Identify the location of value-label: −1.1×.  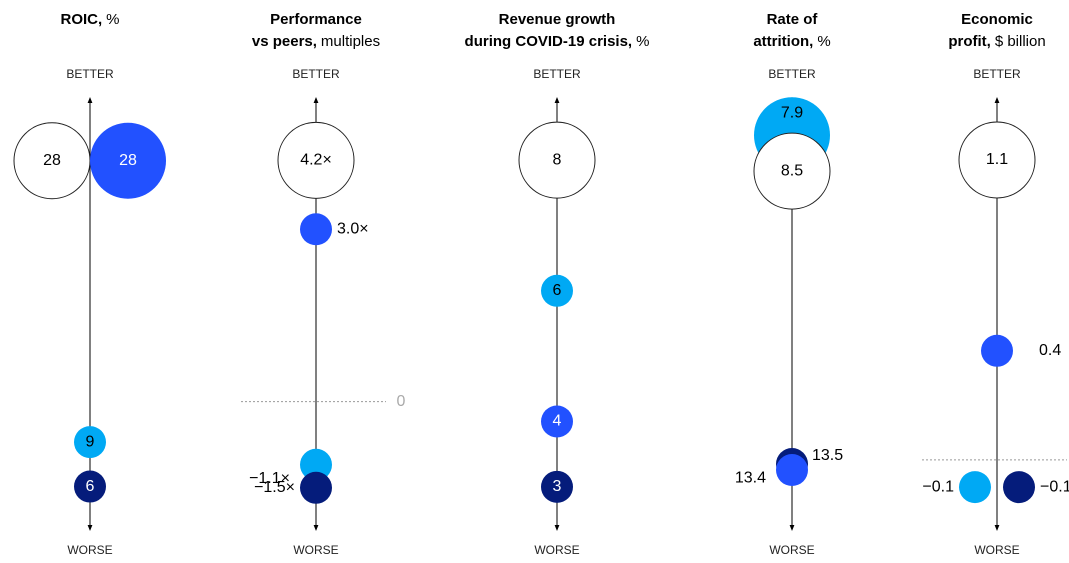
(269, 478).